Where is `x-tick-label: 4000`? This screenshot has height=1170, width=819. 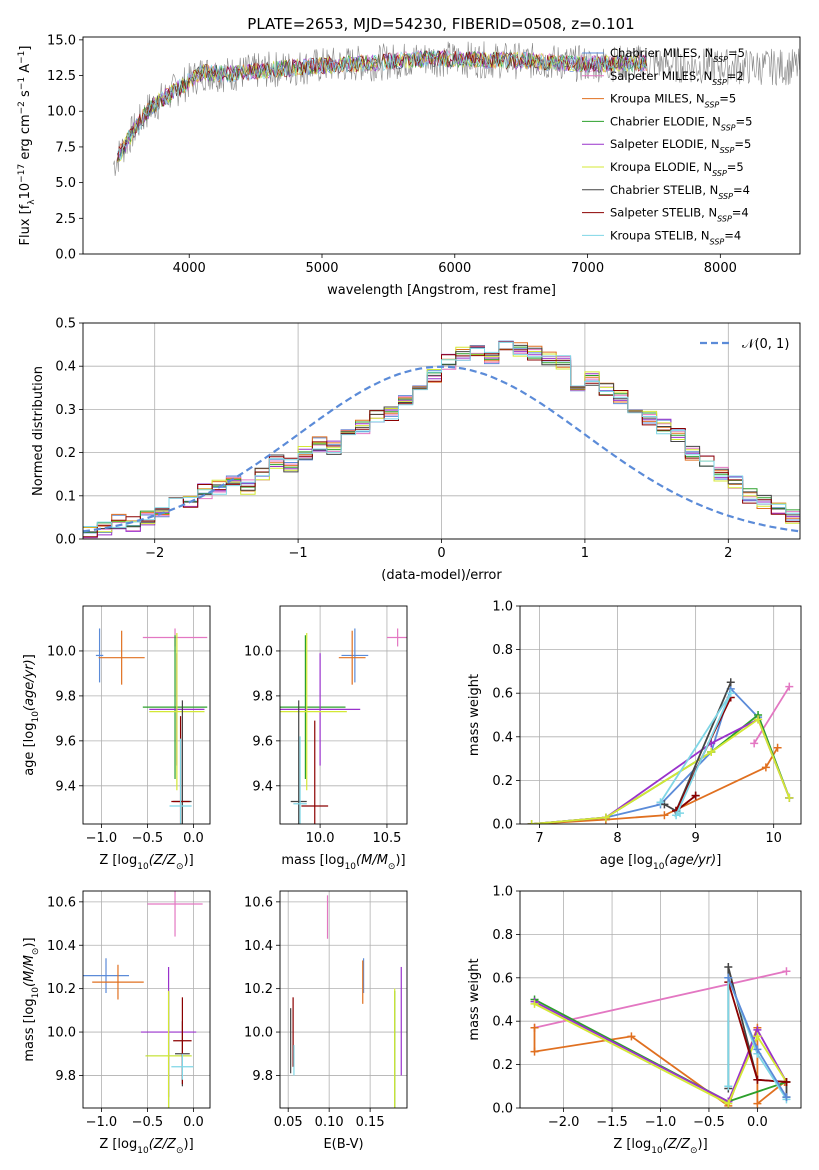 x-tick-label: 4000 is located at coordinates (189, 268).